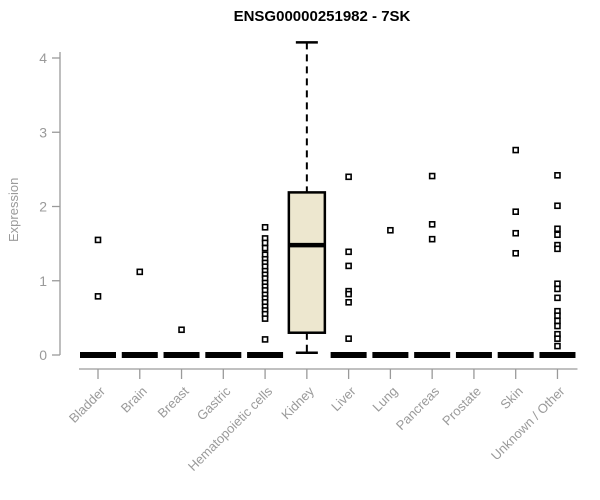 The width and height of the screenshot is (600, 500). What do you see at coordinates (43, 355) in the screenshot?
I see `y-tick-label-0: 0` at bounding box center [43, 355].